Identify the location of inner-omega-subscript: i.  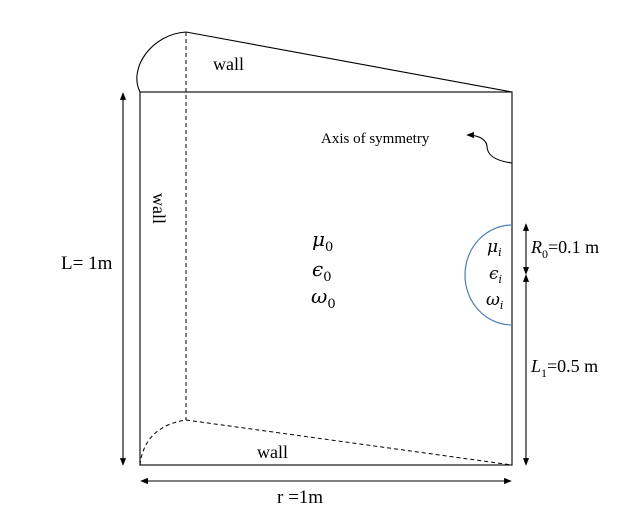
(502, 305).